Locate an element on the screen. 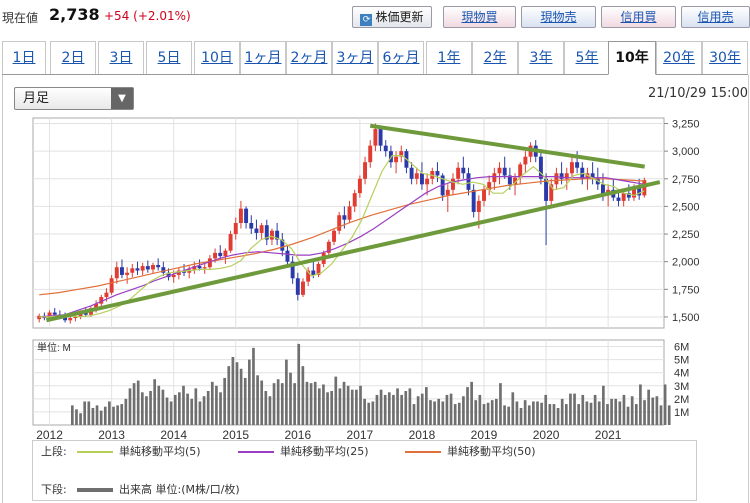 The height and width of the screenshot is (503, 750). tab-1d: 1日 is located at coordinates (24, 57).